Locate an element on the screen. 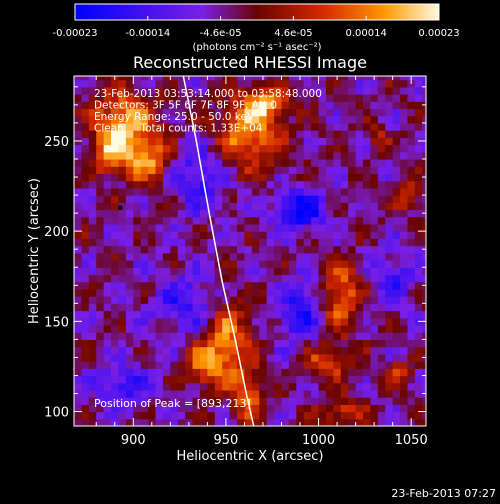 The width and height of the screenshot is (500, 504). x-tick-label: 950 is located at coordinates (226, 440).